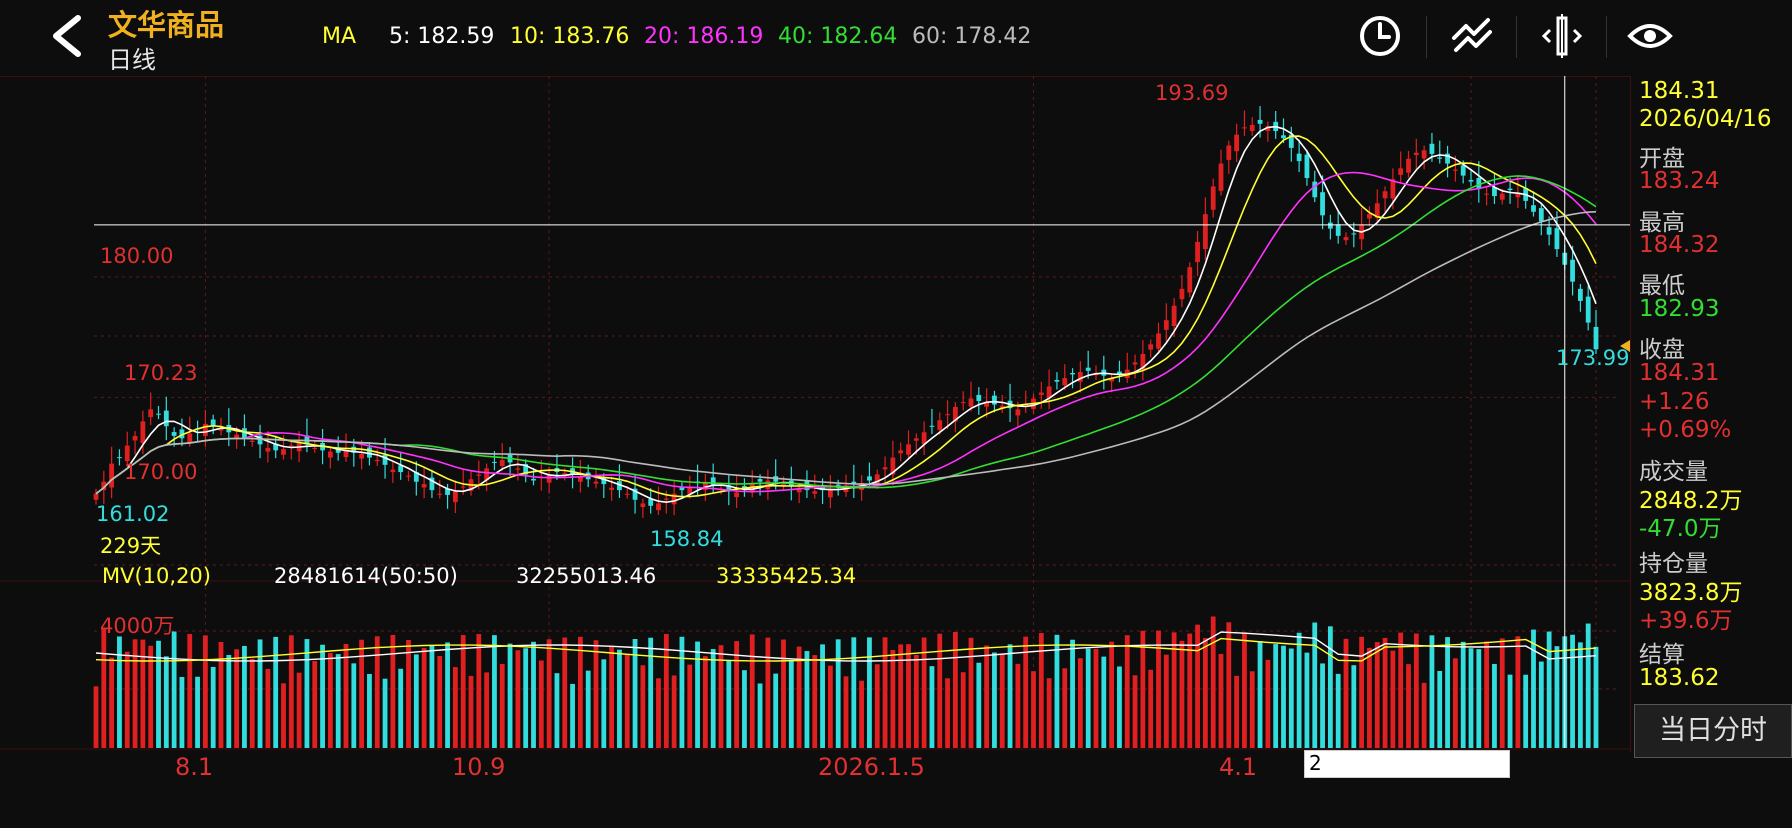  Describe the element at coordinates (1650, 36) in the screenshot. I see `eye-icon` at that location.